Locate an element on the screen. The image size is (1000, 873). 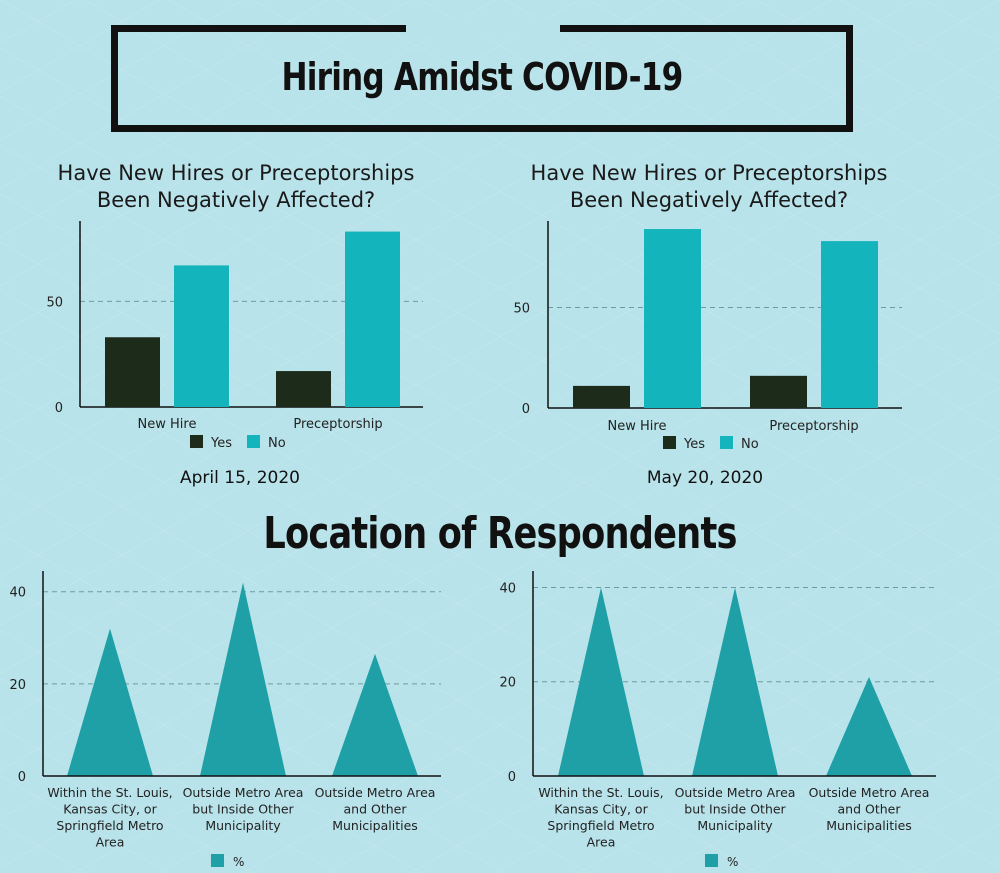
chart-4-legend-label: % is located at coordinates (732, 862).